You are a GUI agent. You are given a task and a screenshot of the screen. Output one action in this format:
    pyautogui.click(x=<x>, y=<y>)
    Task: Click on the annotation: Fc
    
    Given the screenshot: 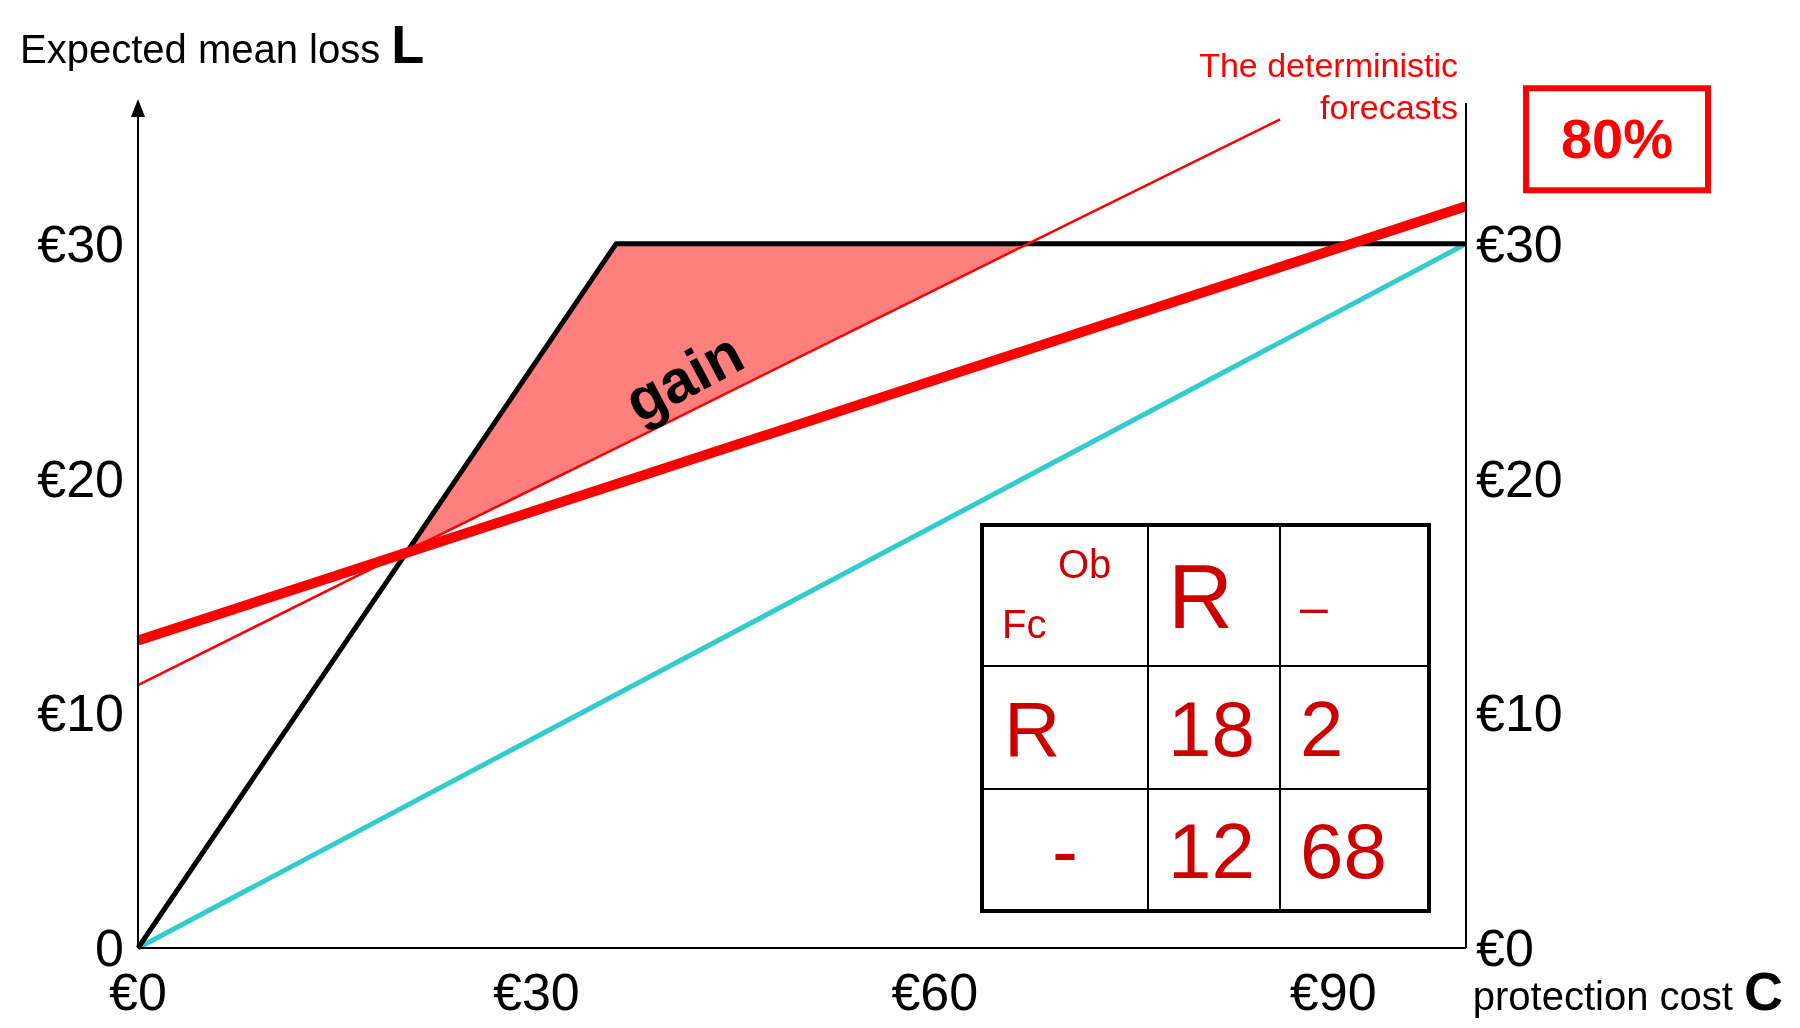 What is the action you would take?
    pyautogui.click(x=1024, y=624)
    